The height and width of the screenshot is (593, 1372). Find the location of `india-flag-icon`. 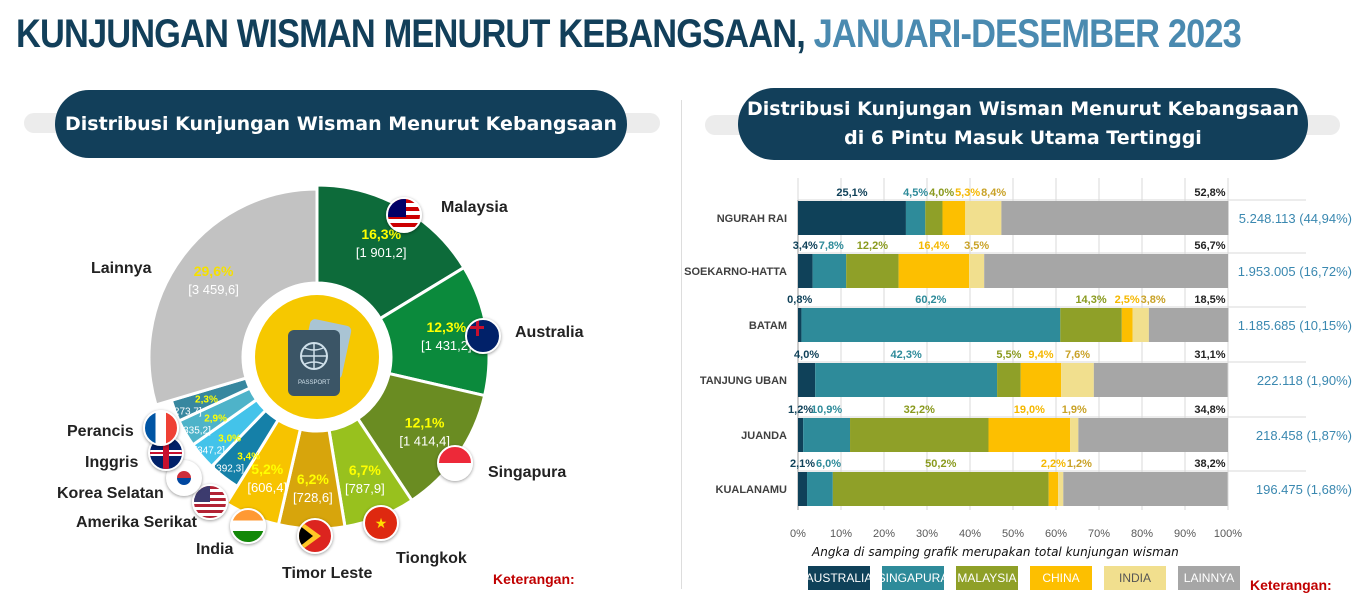

india-flag-icon is located at coordinates (248, 526).